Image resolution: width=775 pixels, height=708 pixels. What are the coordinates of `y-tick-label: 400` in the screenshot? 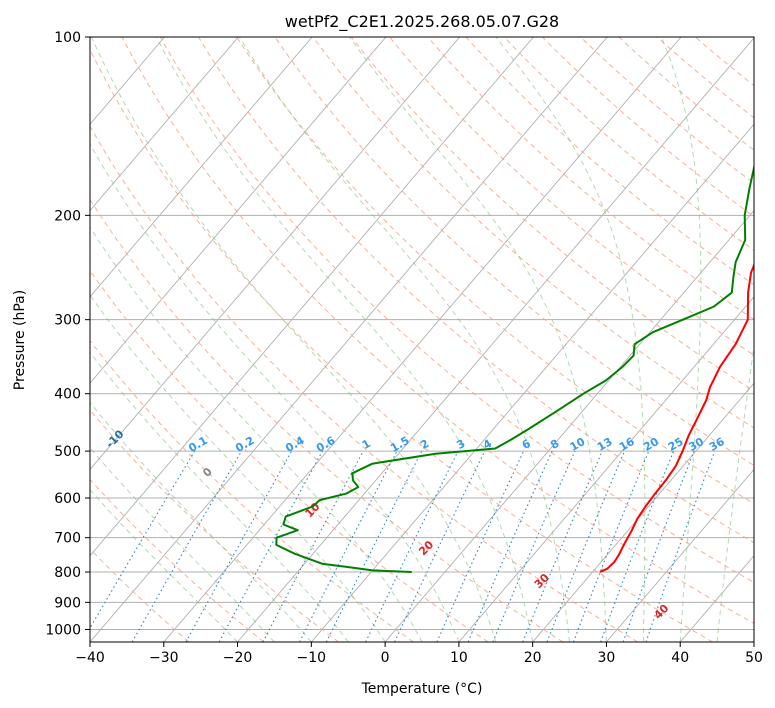 It's located at (67, 395).